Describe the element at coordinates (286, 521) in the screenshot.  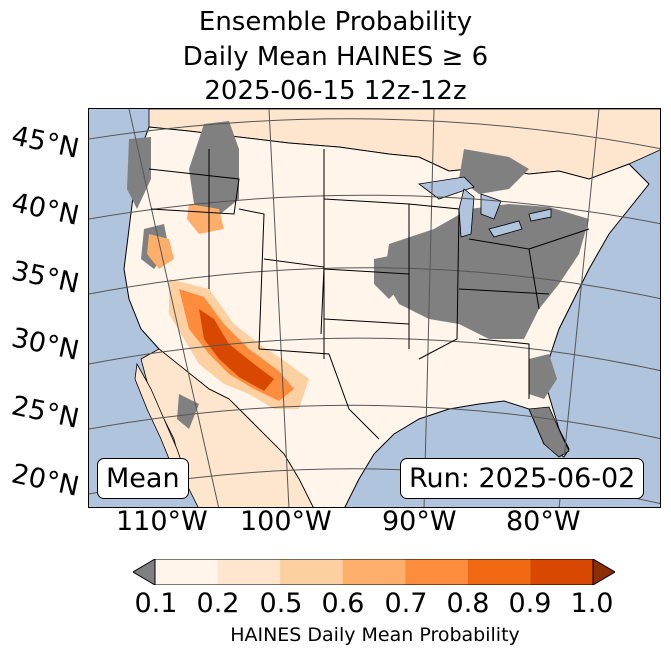
I see `lon-label-100: 100°W` at that location.